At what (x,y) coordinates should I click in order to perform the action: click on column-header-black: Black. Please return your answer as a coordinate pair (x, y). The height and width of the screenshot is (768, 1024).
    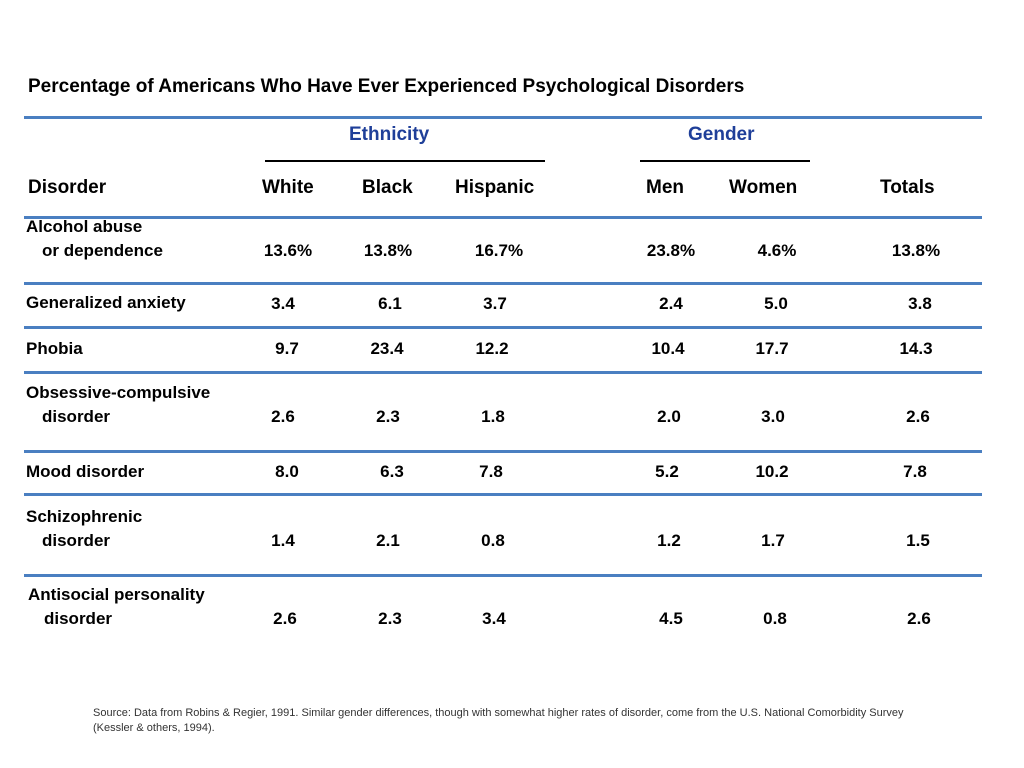
    Looking at the image, I should click on (387, 187).